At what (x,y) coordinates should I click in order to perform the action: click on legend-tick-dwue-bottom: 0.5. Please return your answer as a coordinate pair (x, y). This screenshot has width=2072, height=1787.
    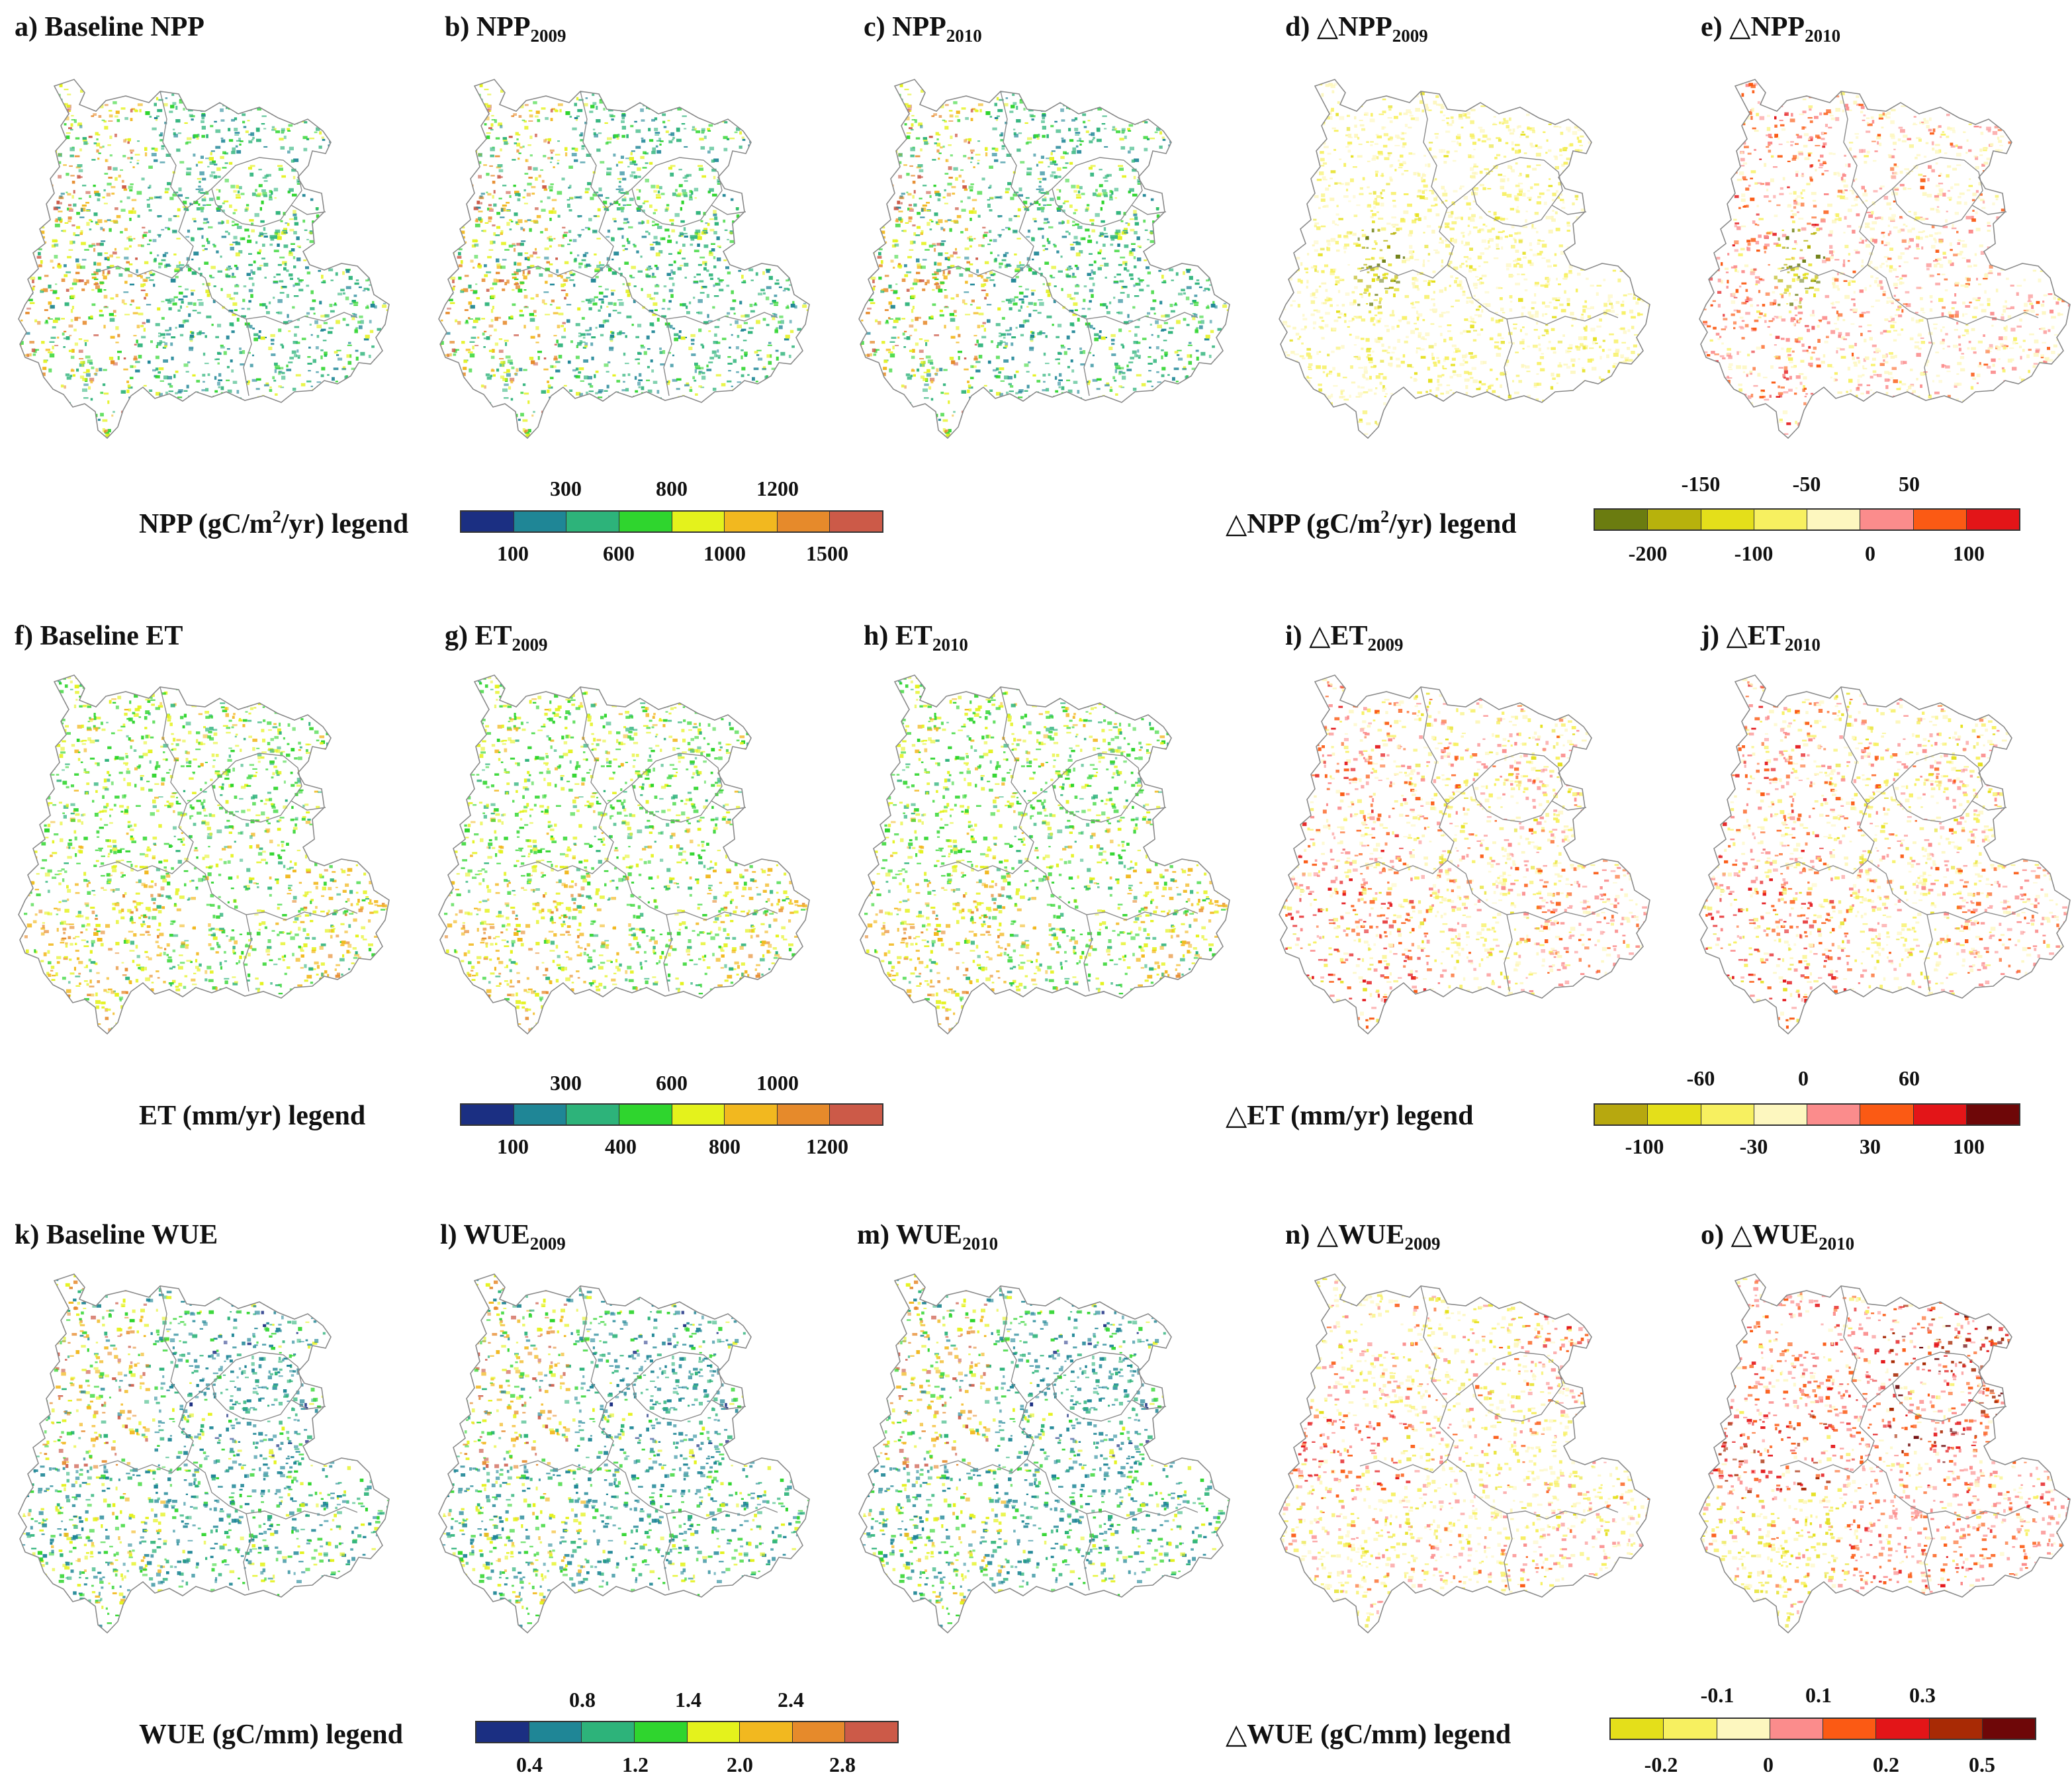
    Looking at the image, I should click on (1982, 1764).